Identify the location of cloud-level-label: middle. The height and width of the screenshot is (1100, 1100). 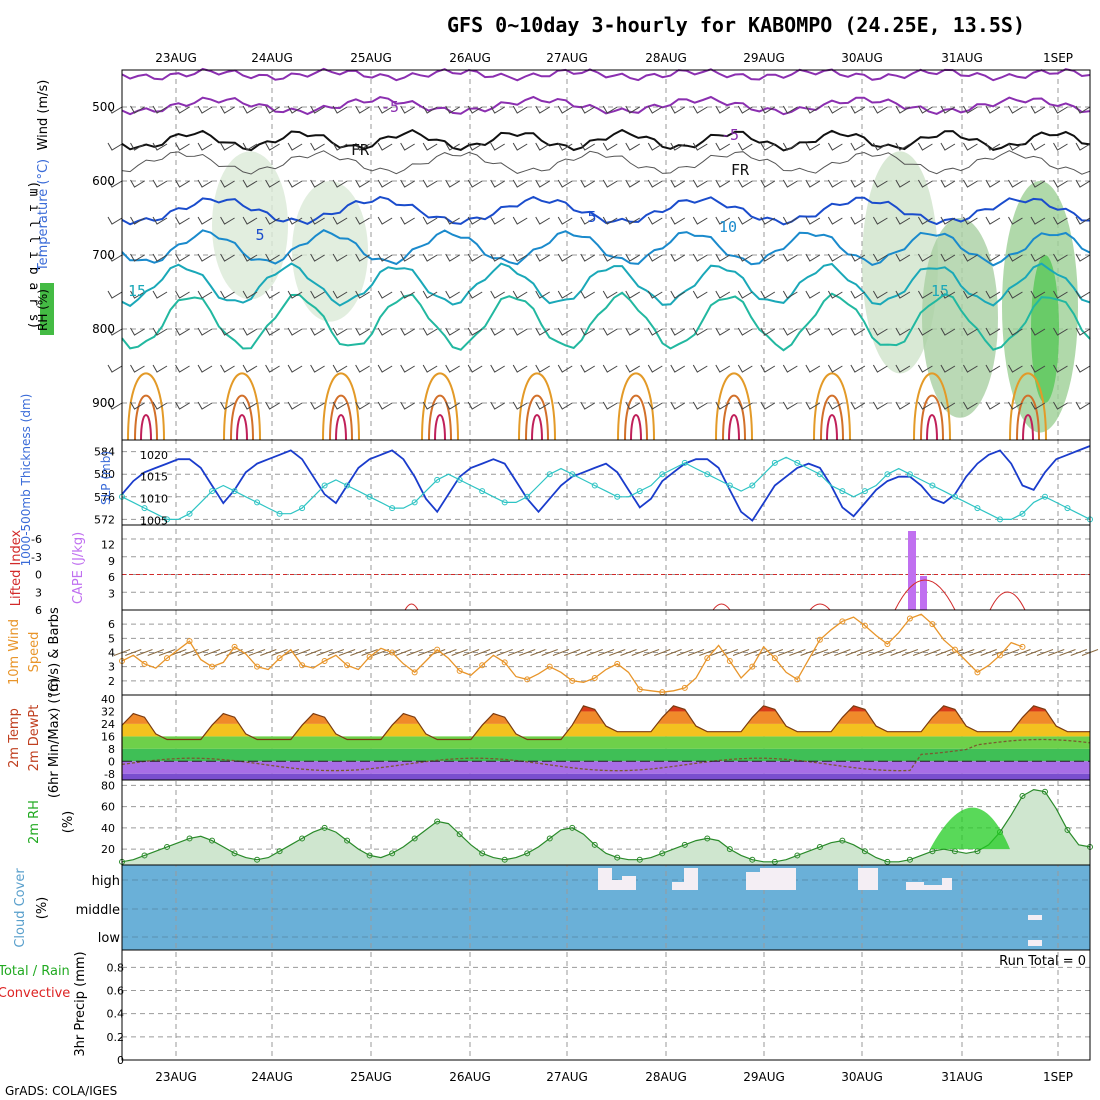
(98, 910).